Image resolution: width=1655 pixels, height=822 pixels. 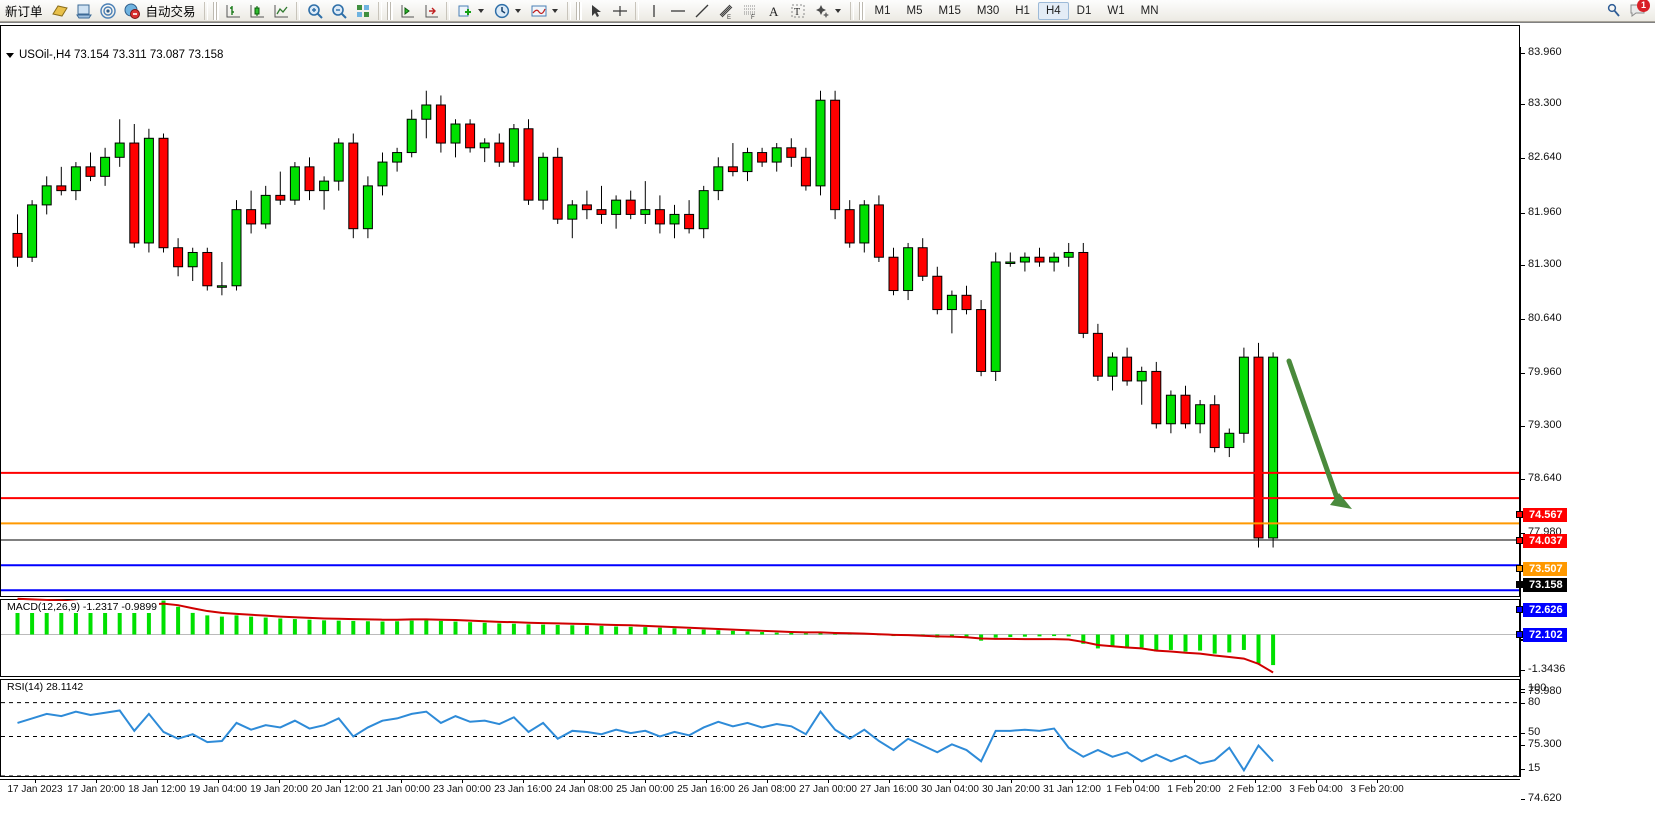 What do you see at coordinates (508, 11) in the screenshot?
I see `periods-icon` at bounding box center [508, 11].